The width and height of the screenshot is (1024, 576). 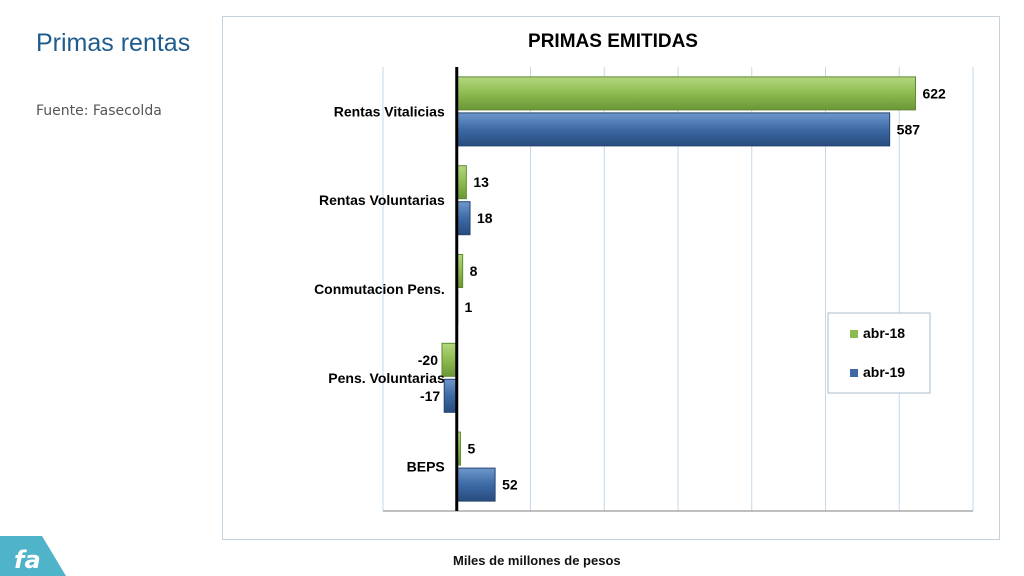 What do you see at coordinates (428, 360) in the screenshot?
I see `data-label: -20` at bounding box center [428, 360].